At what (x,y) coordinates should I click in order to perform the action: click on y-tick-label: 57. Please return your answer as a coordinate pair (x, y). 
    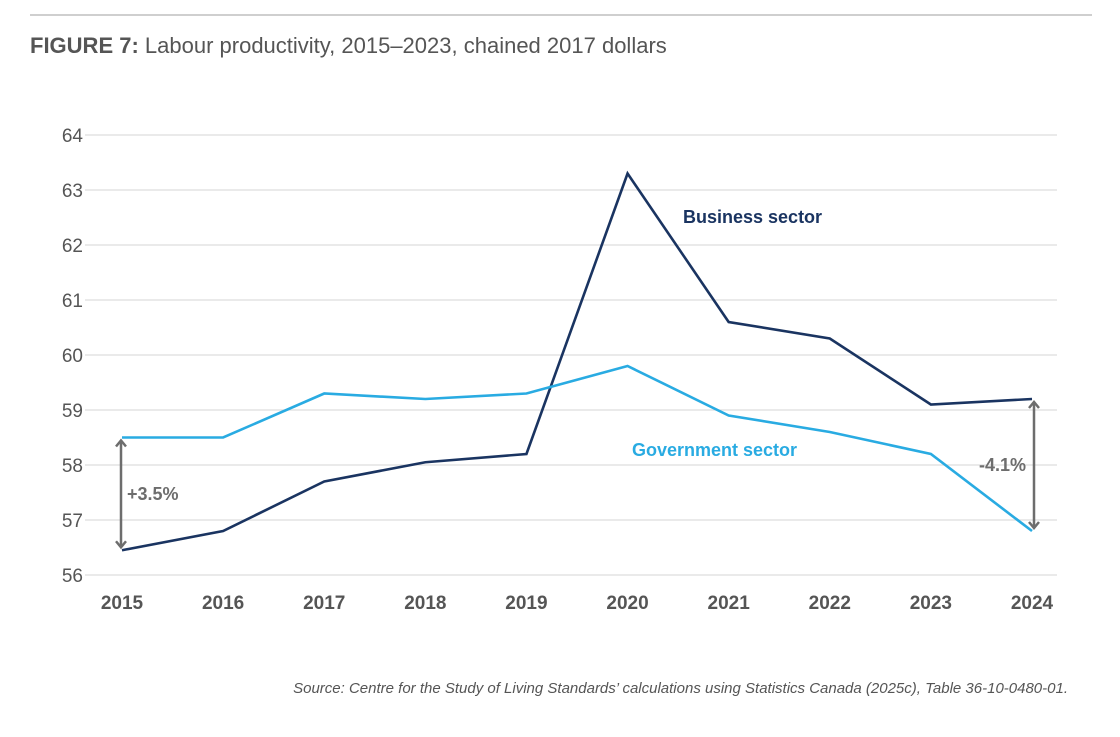
    Looking at the image, I should click on (72, 521).